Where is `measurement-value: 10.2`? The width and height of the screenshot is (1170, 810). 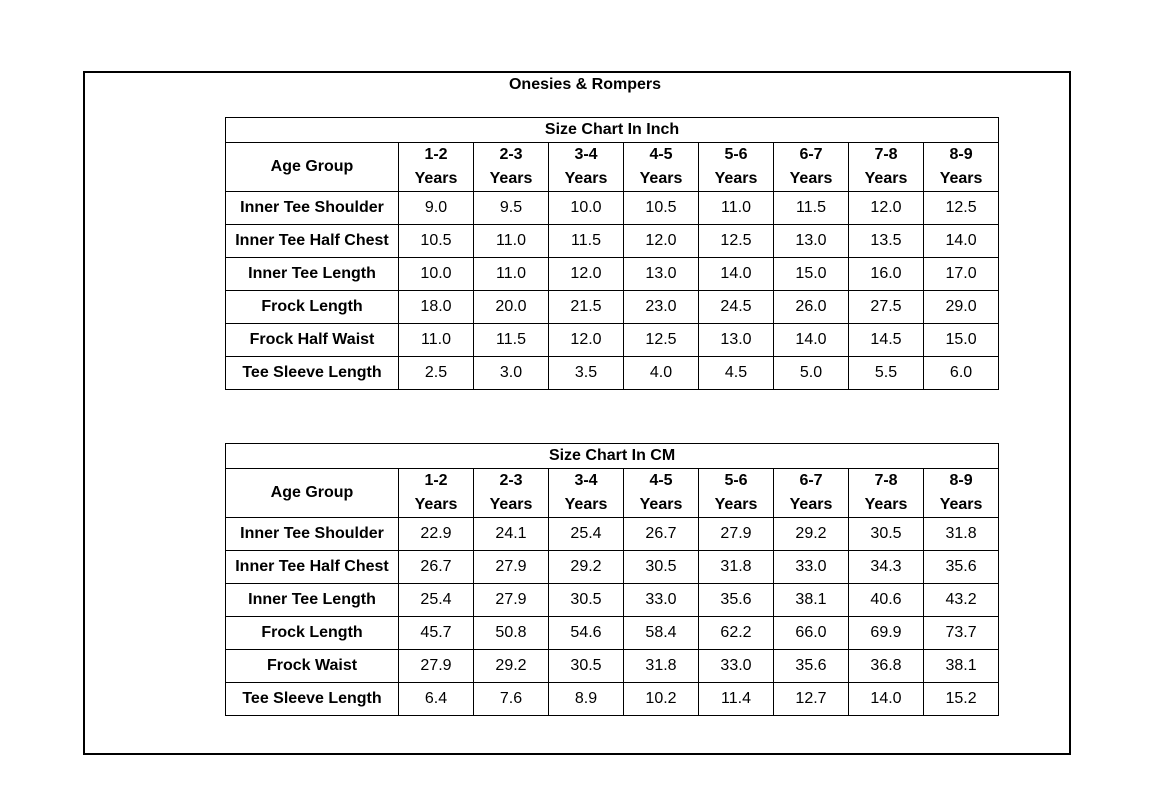
measurement-value: 10.2 is located at coordinates (661, 699).